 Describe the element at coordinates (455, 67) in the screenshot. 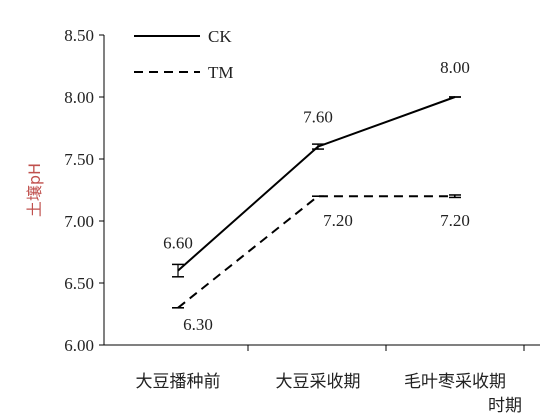

I see `data-label: 8.00` at that location.